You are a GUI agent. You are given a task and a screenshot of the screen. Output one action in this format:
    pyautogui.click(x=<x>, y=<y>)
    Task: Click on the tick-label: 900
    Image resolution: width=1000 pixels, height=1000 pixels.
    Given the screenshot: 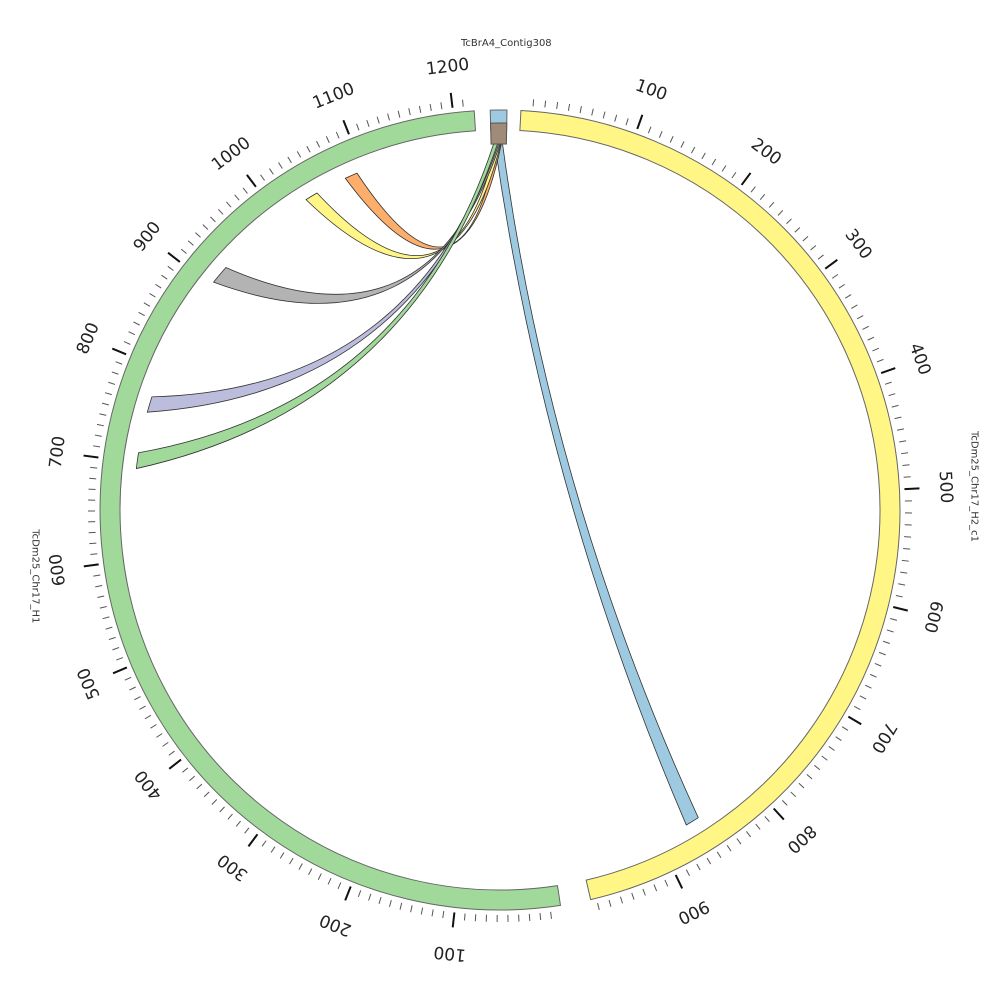 What is the action you would take?
    pyautogui.click(x=694, y=912)
    